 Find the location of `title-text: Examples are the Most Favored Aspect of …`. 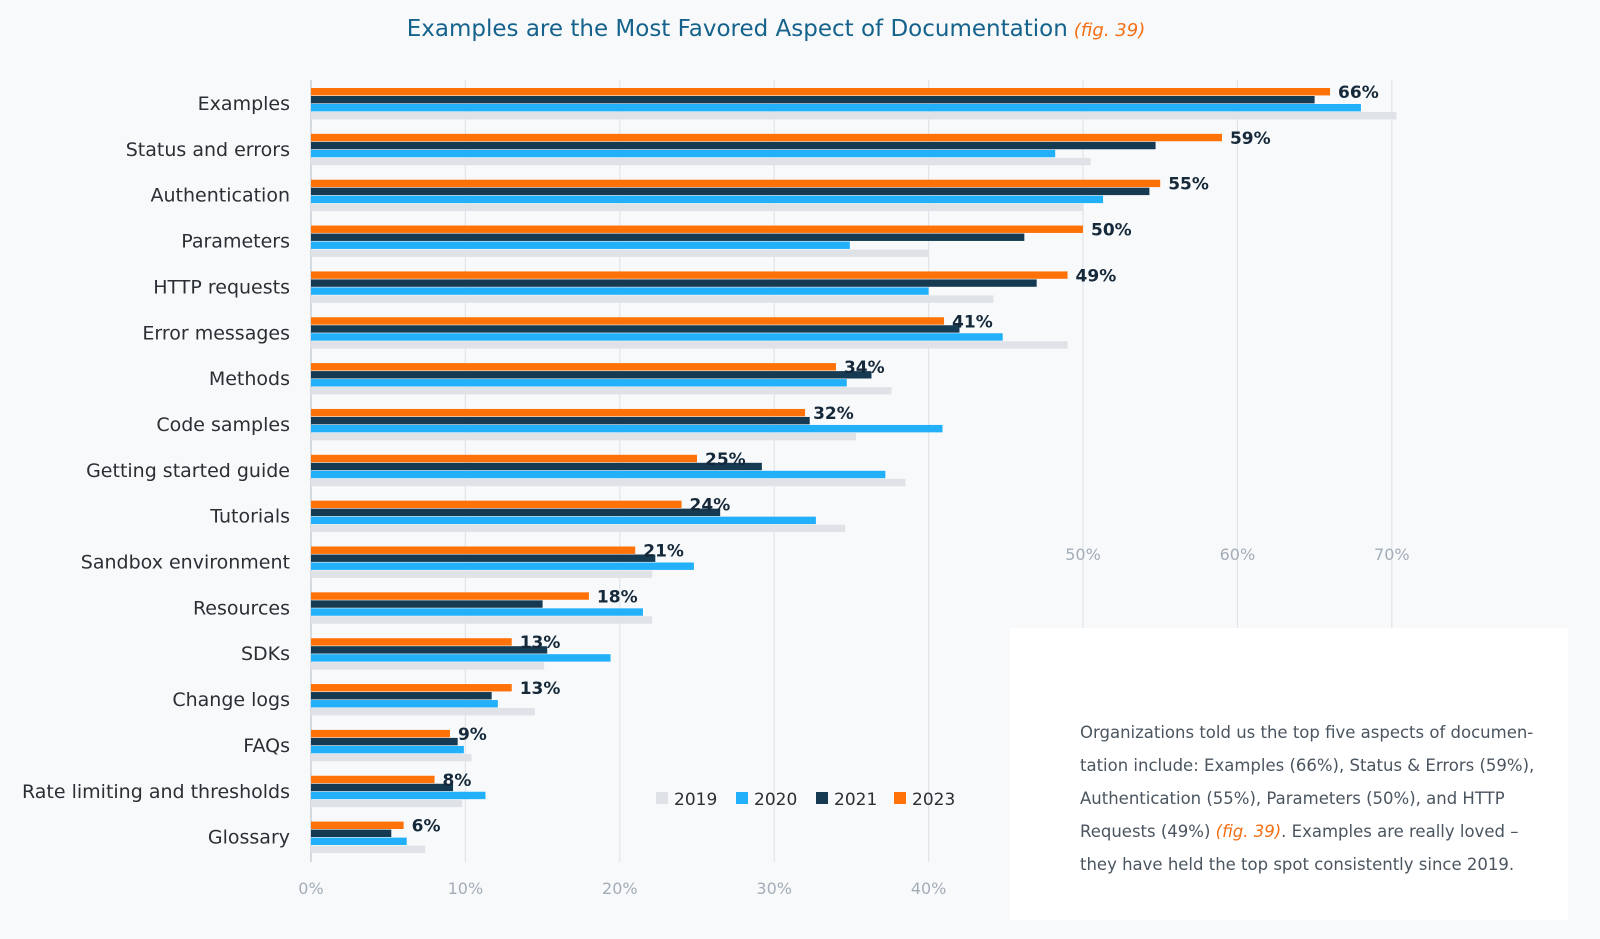

title-text: Examples are the Most Favored Aspect of … is located at coordinates (737, 29).